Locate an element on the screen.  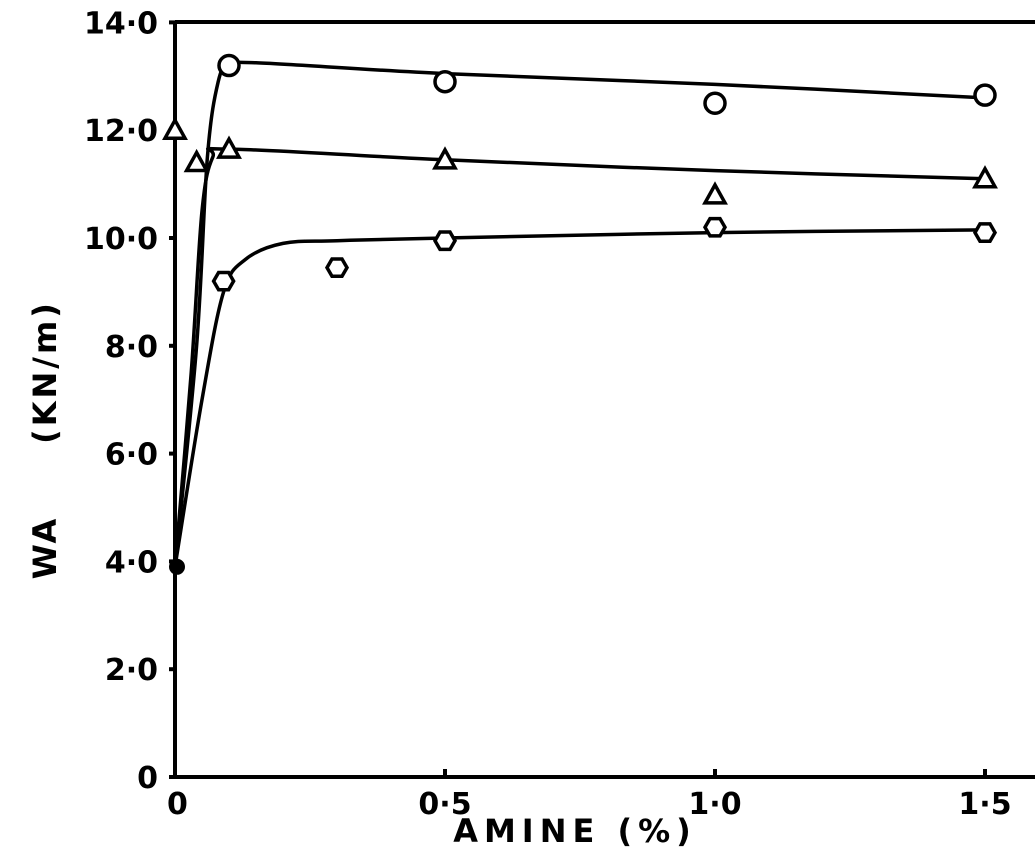
x-tick-label: 1·5 is located at coordinates (984, 804).